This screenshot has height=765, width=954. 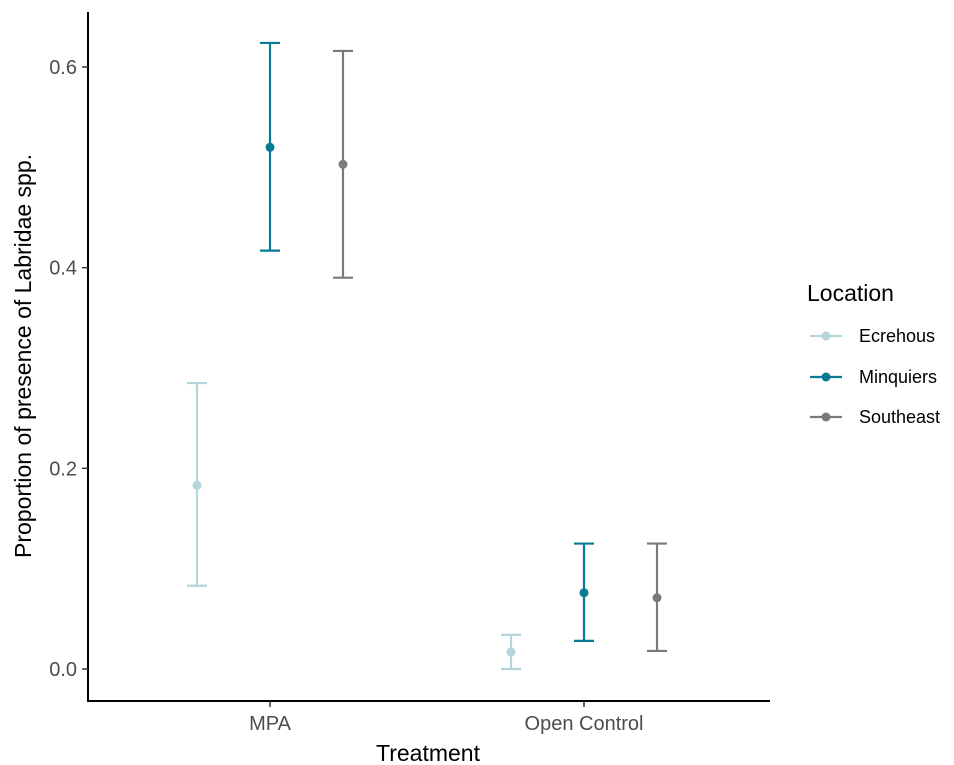 What do you see at coordinates (428, 752) in the screenshot?
I see `x-axis-title: Treatment` at bounding box center [428, 752].